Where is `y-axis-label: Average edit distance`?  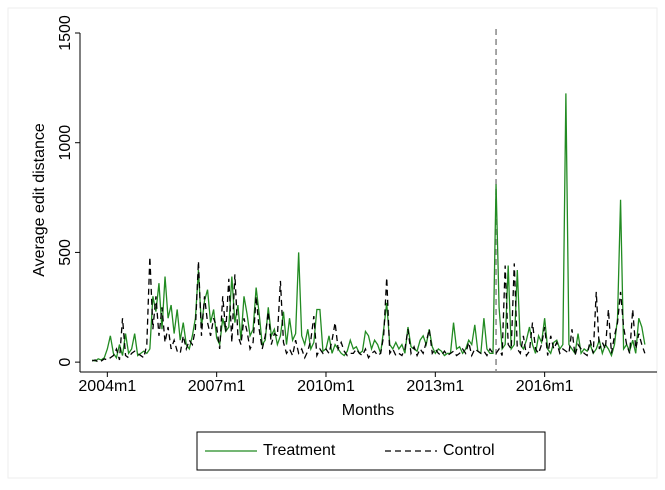 y-axis-label: Average edit distance is located at coordinates (39, 200).